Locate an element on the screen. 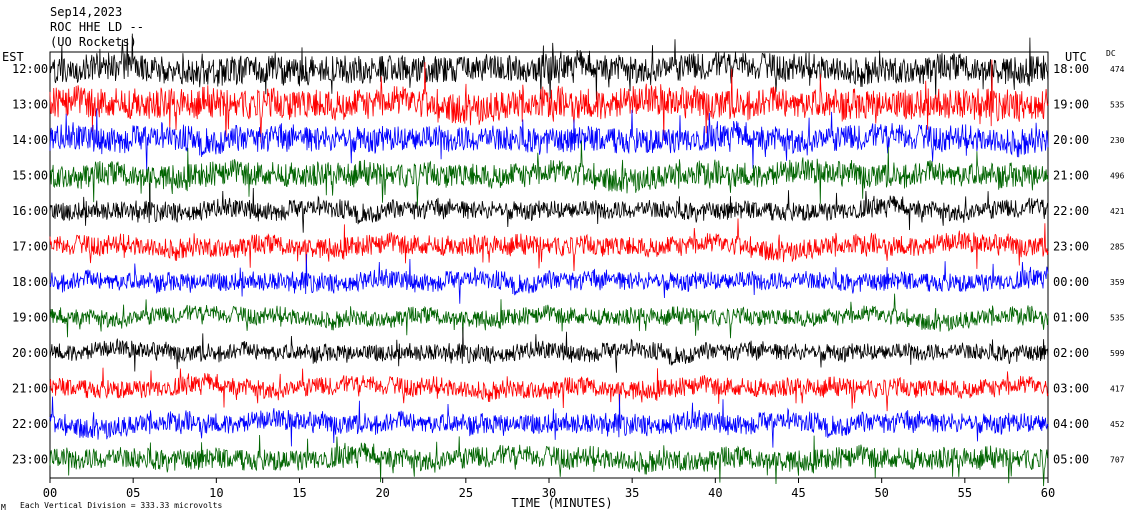 This screenshot has width=1130, height=519. right-timezone-label: UTC is located at coordinates (1076, 57).